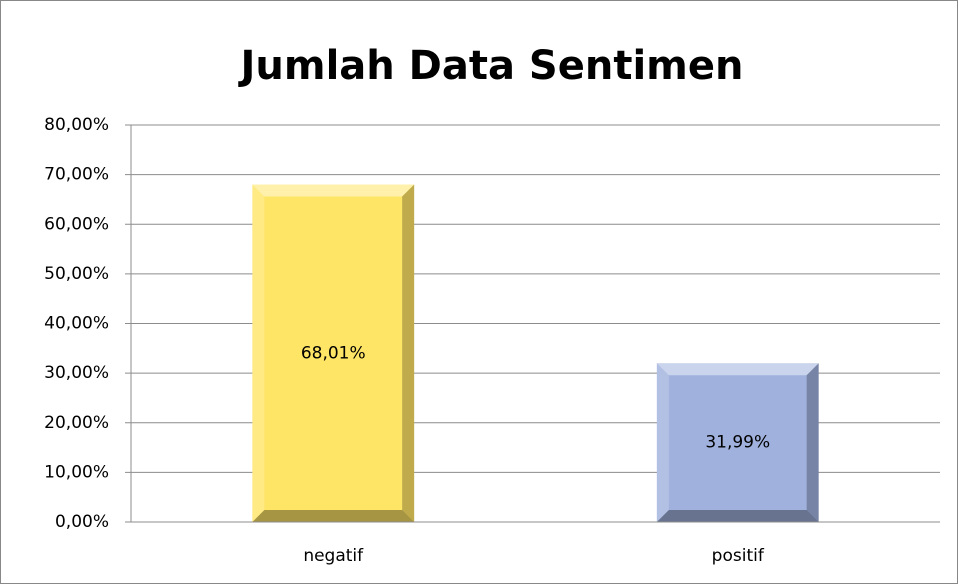 The width and height of the screenshot is (959, 584). I want to click on value-label: 31,99%, so click(737, 443).